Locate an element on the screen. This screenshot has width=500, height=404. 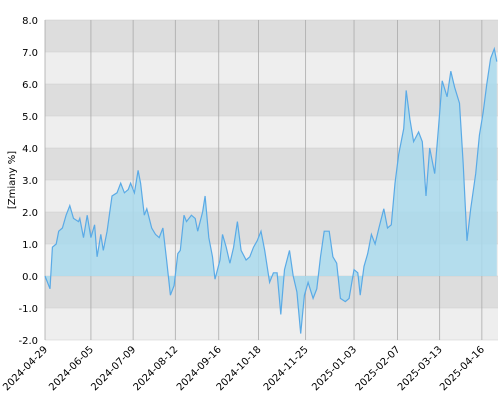
y-tick-label: -1.0 is located at coordinates (28, 309).